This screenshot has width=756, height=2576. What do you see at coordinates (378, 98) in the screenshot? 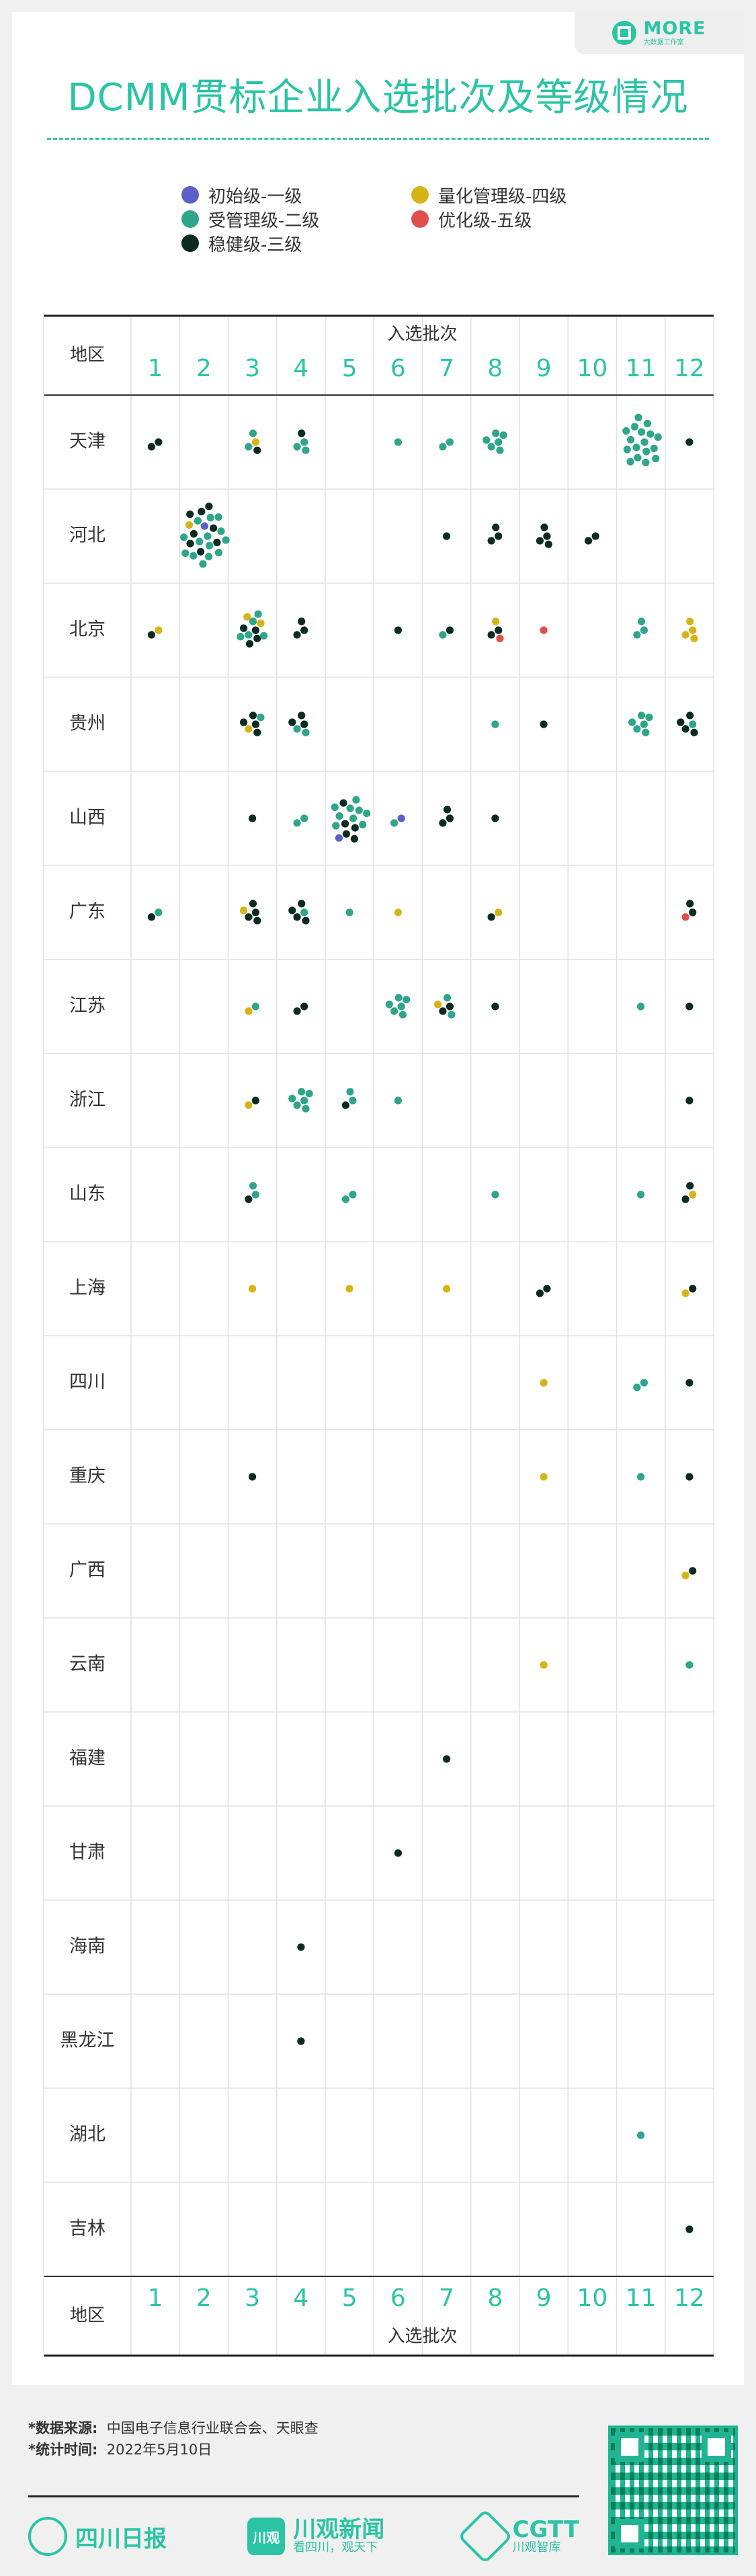
I see `page-title: DCMM贯标企业入选批次及等级情况` at bounding box center [378, 98].